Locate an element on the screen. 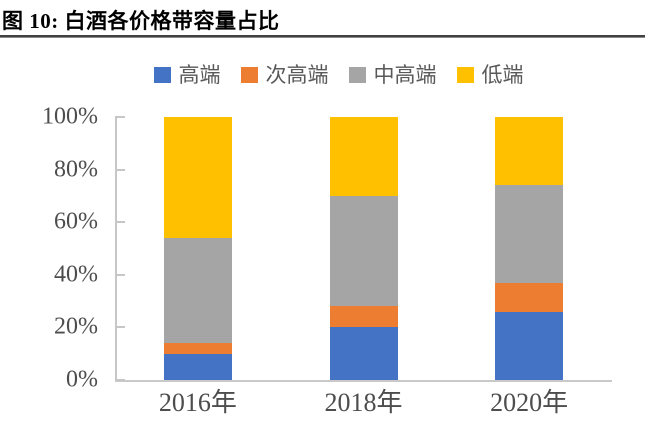  stacked-bar-2020年 is located at coordinates (529, 248).